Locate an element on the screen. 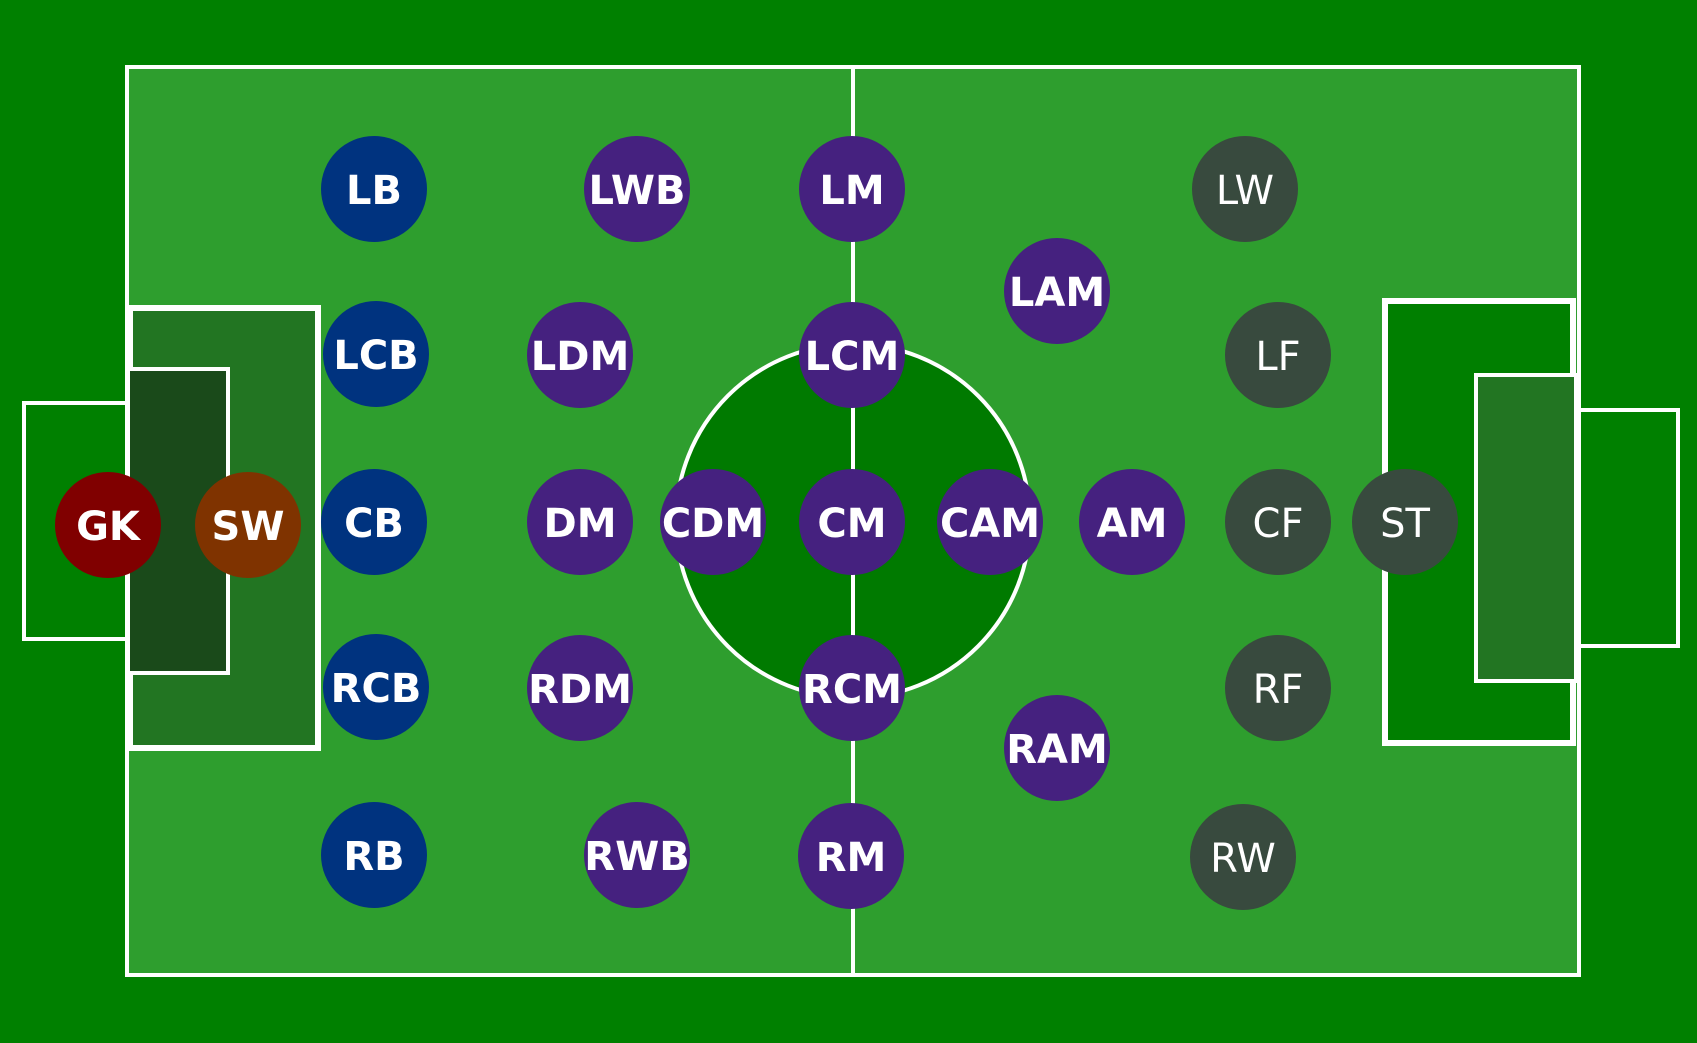 The width and height of the screenshot is (1697, 1043). position-marker-sw is located at coordinates (248, 525).